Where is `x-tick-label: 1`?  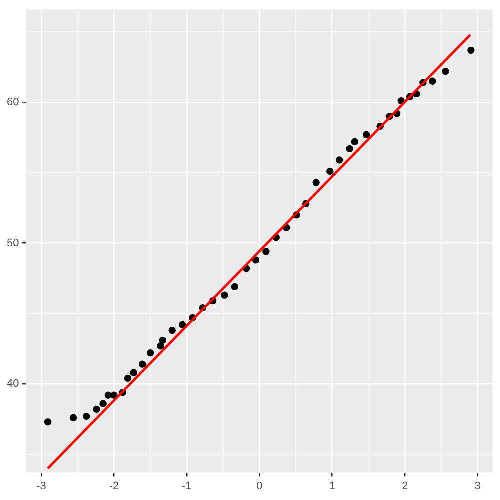
x-tick-label: 1 is located at coordinates (332, 486).